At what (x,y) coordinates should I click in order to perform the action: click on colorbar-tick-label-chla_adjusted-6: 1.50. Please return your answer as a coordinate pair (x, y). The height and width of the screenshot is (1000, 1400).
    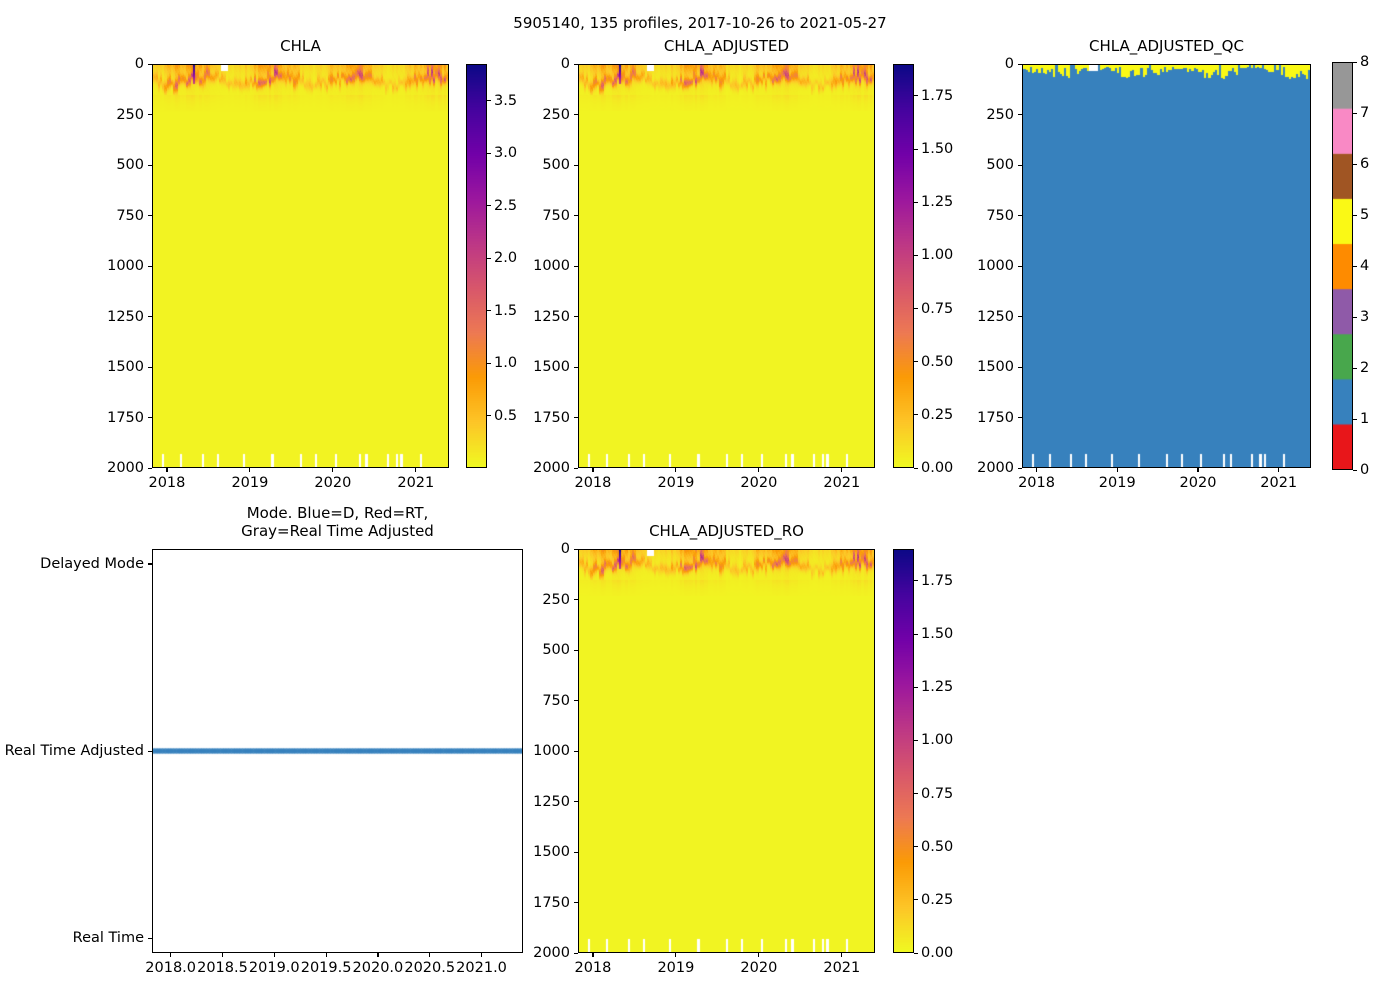
    Looking at the image, I should click on (937, 149).